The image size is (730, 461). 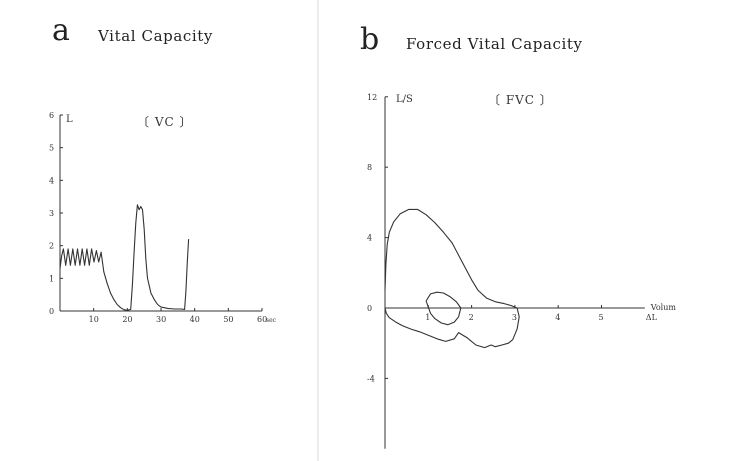 What do you see at coordinates (161, 319) in the screenshot?
I see `vc-x-tick-label: 30` at bounding box center [161, 319].